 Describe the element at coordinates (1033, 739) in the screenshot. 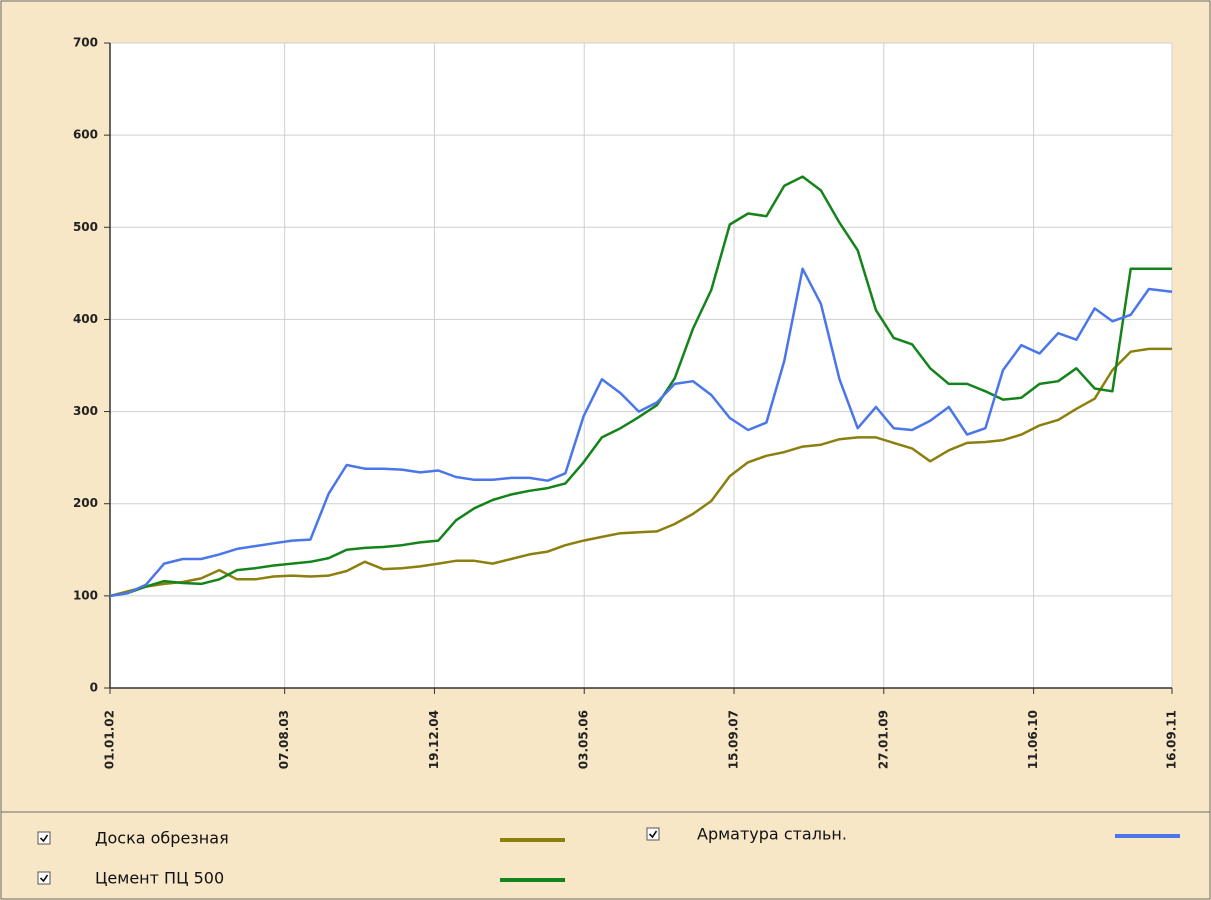

I see `x-tick-label: 11.06.10` at that location.